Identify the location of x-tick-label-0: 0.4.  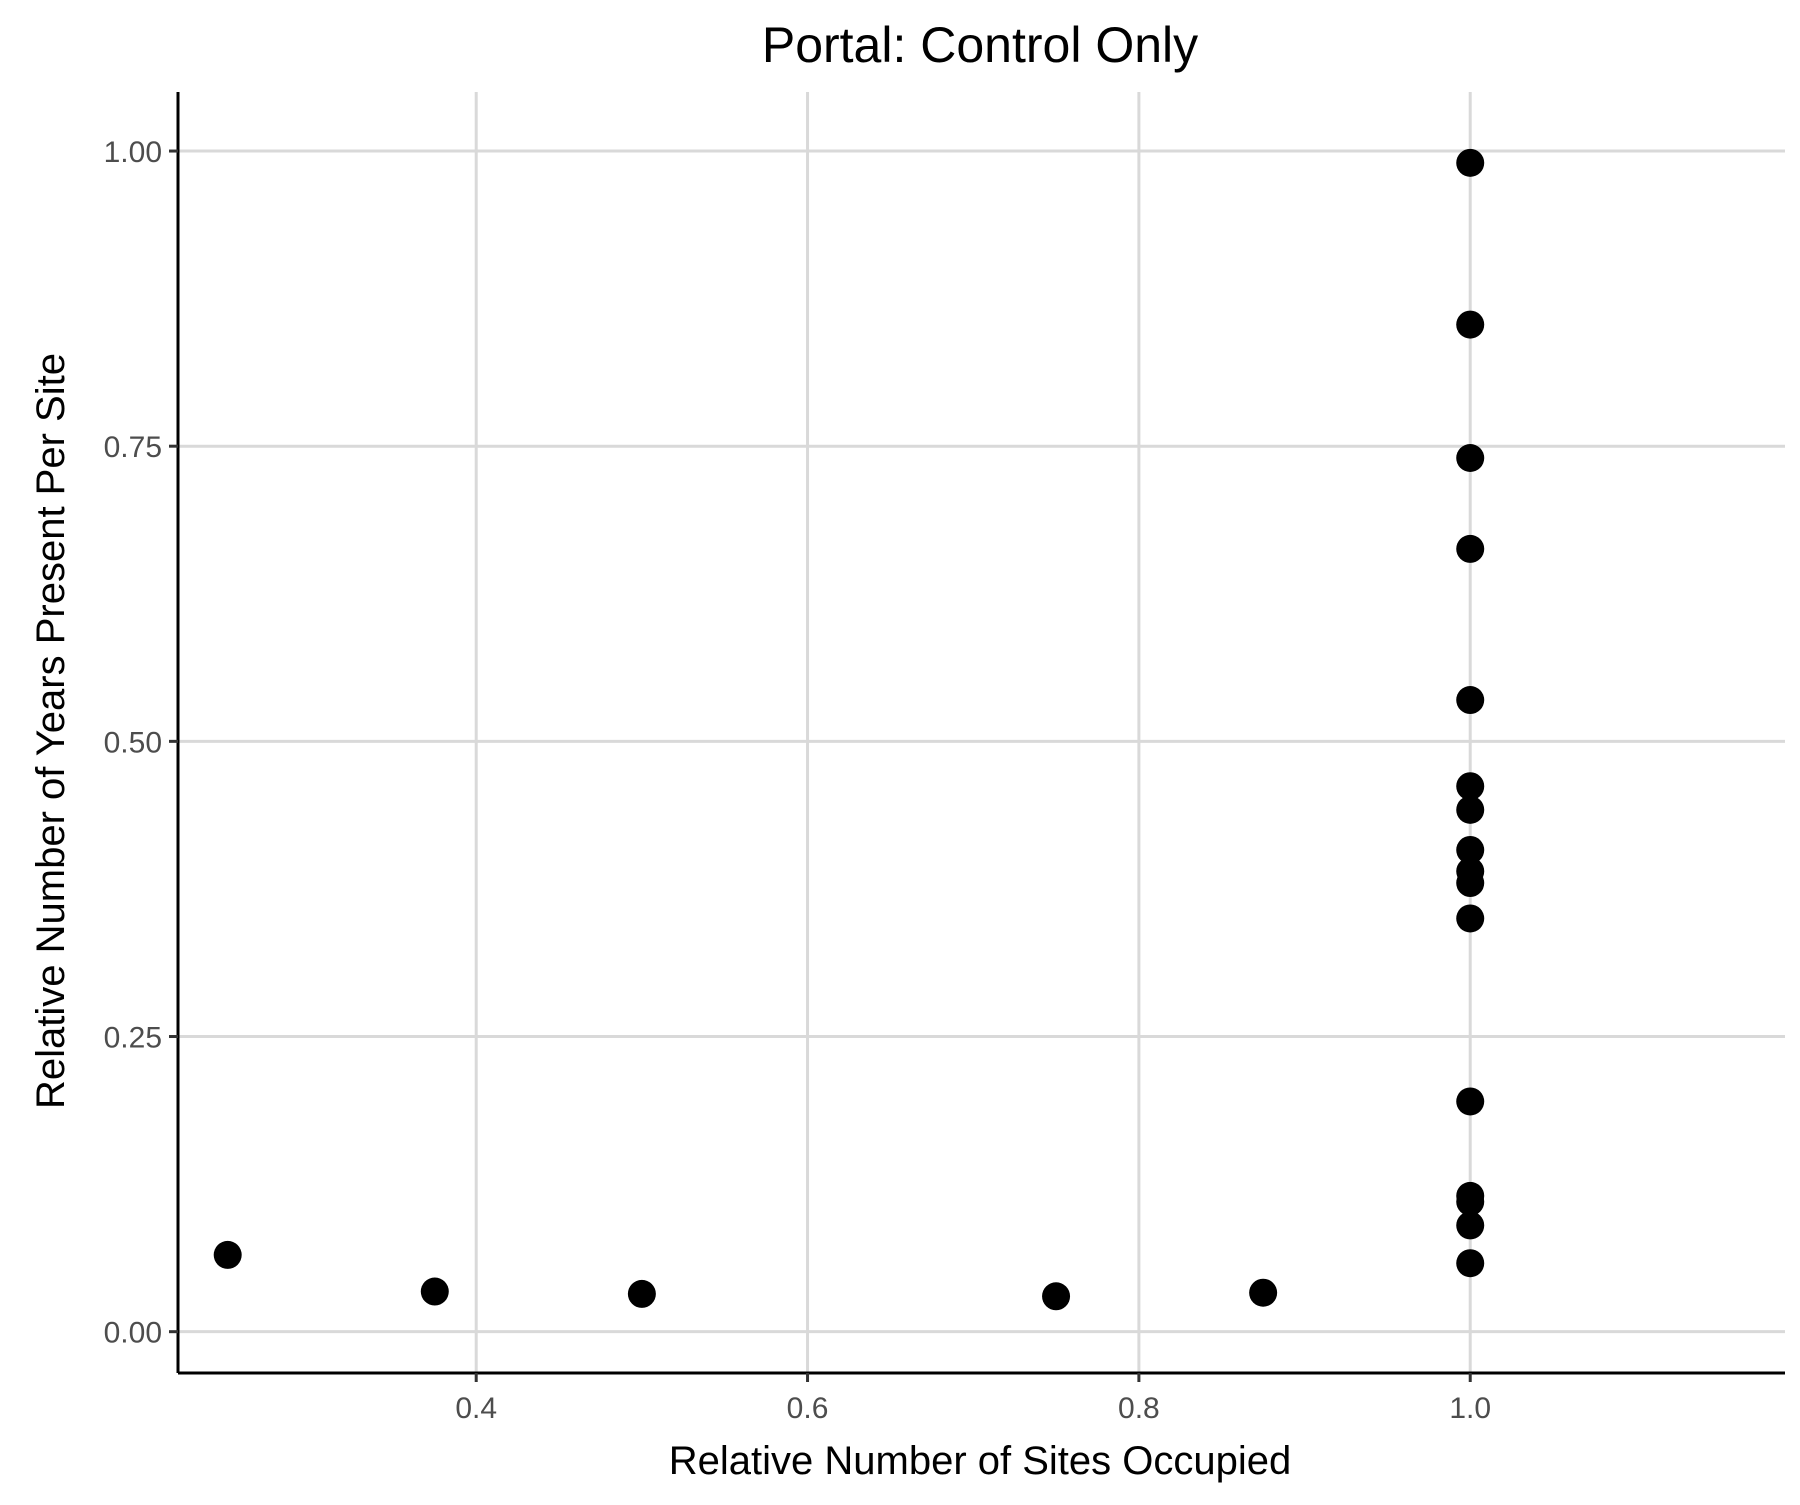
(476, 1408).